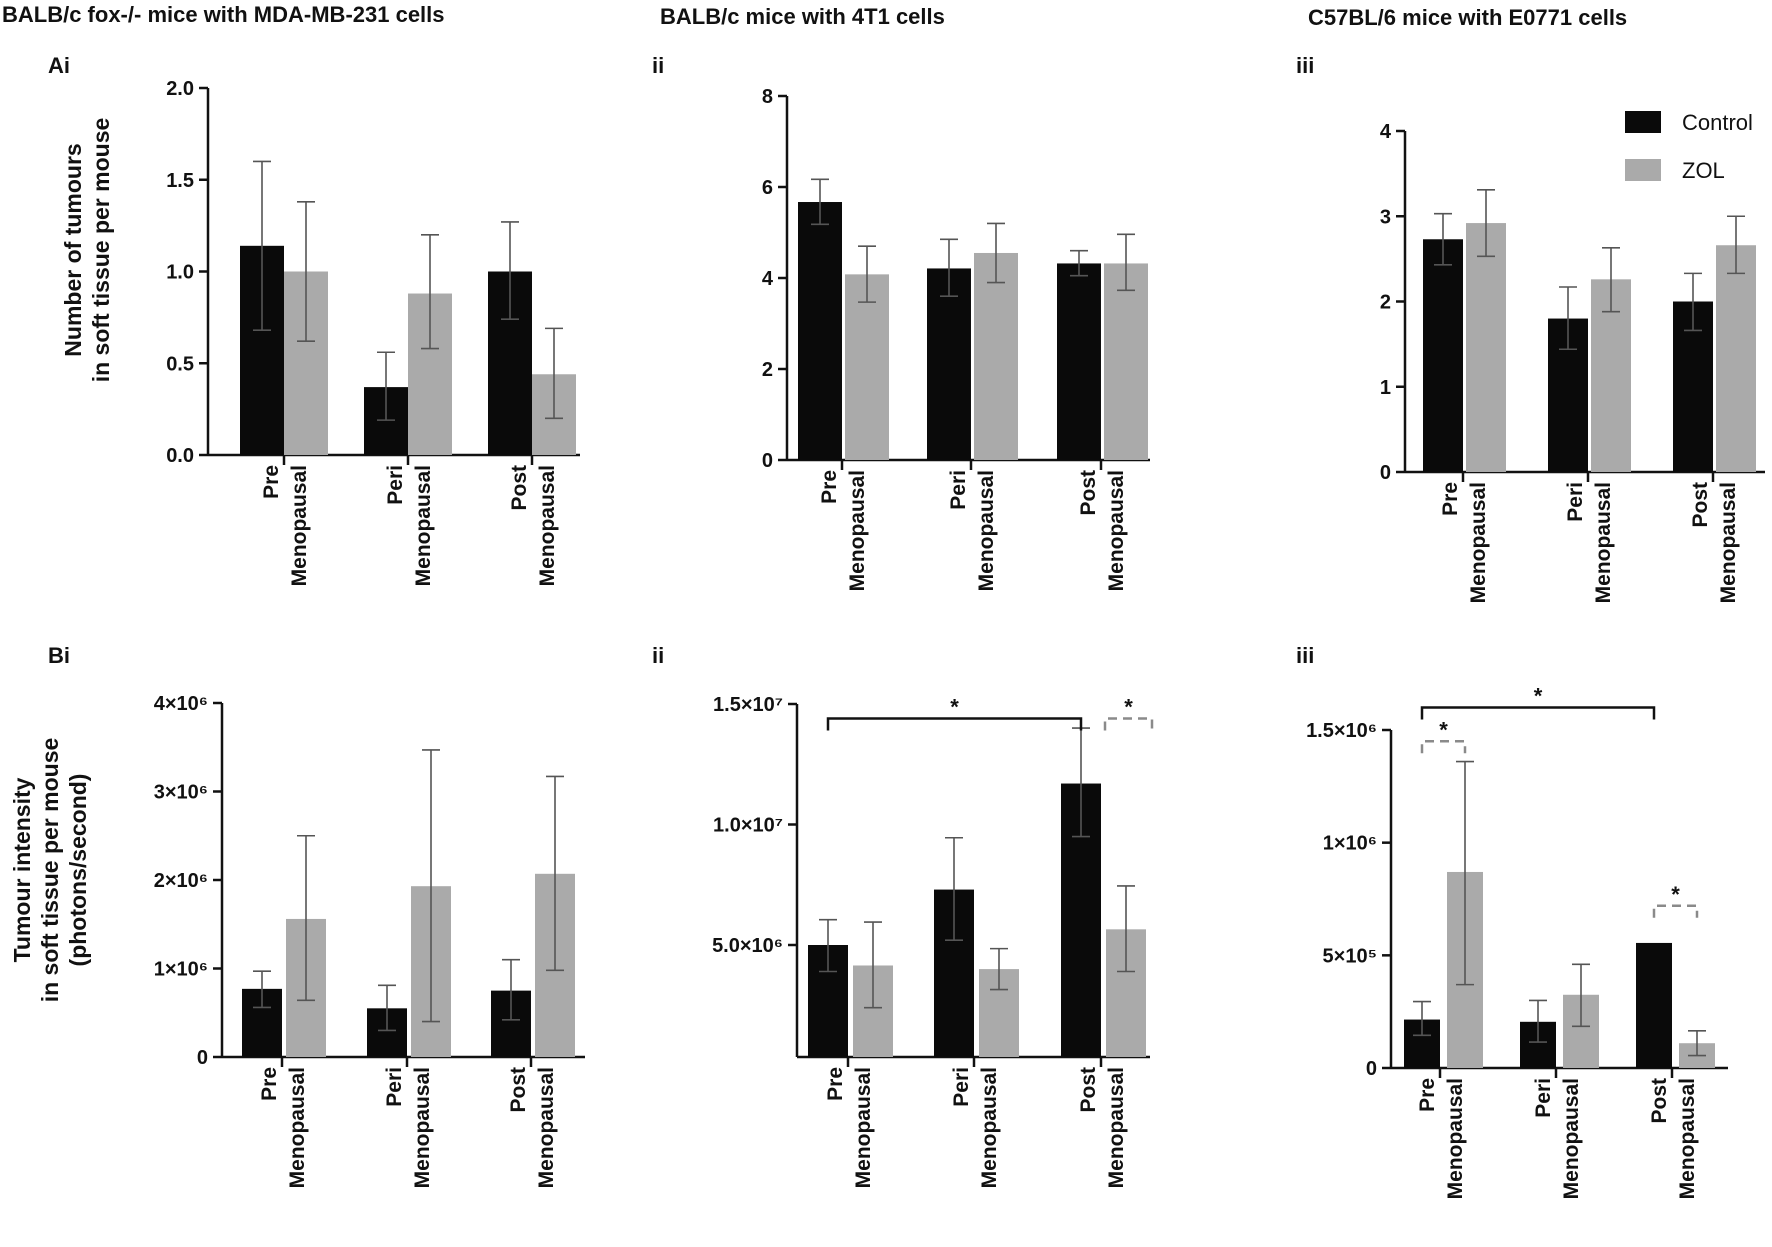 Image resolution: width=1772 pixels, height=1247 pixels. Describe the element at coordinates (949, 364) in the screenshot. I see `bar-control-peri` at that location.